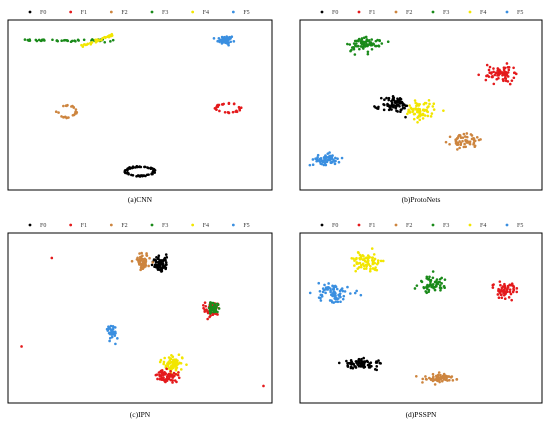 The width and height of the screenshot is (550, 427). Describe the element at coordinates (140, 199) in the screenshot. I see `panel-caption: (a)CNN` at that location.